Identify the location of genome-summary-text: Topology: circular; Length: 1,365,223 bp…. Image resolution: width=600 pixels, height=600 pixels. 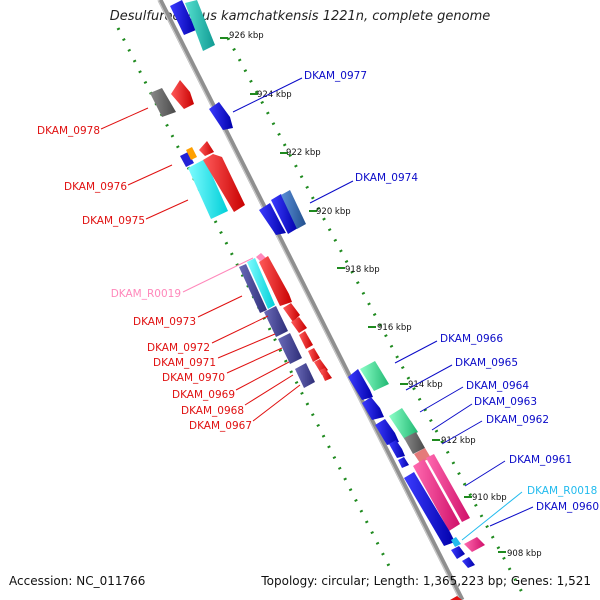
(426, 581).